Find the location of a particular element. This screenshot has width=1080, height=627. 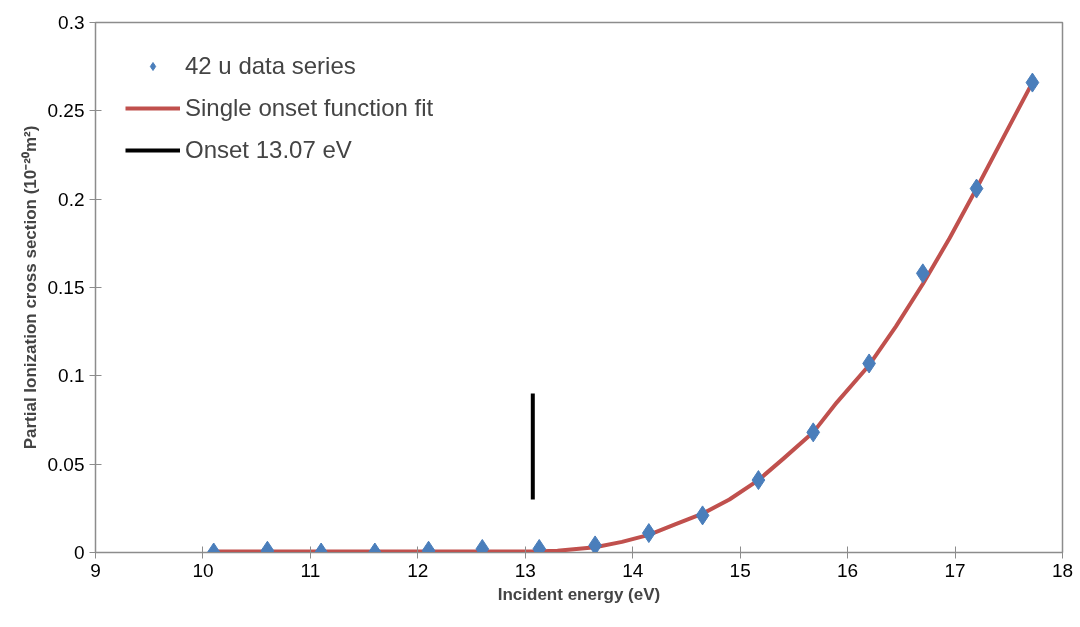

y-tick-label: 0.25 is located at coordinates (66, 111).